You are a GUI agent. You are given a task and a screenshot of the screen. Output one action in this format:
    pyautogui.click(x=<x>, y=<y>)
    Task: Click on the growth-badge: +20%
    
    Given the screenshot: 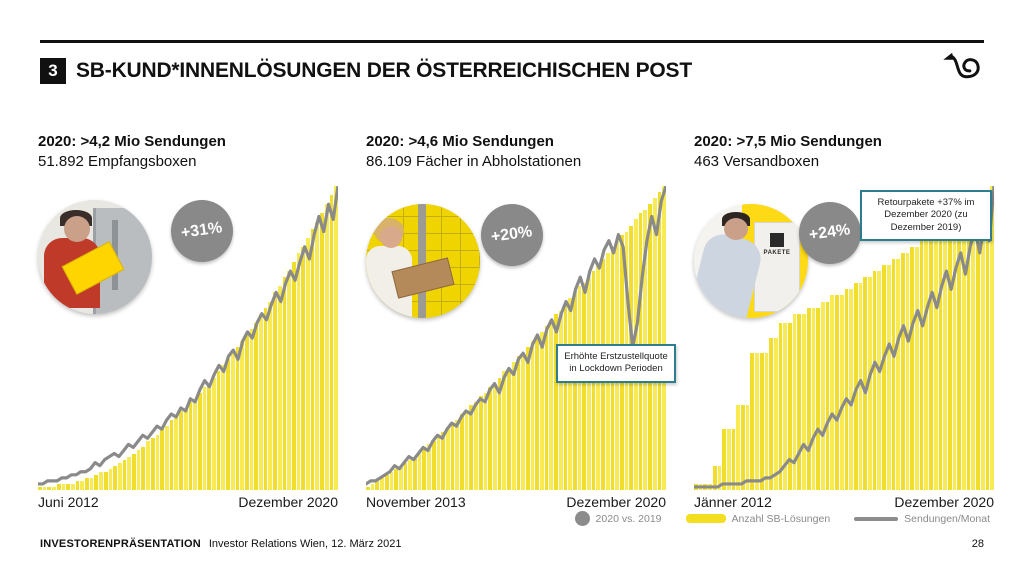 What is the action you would take?
    pyautogui.click(x=512, y=235)
    